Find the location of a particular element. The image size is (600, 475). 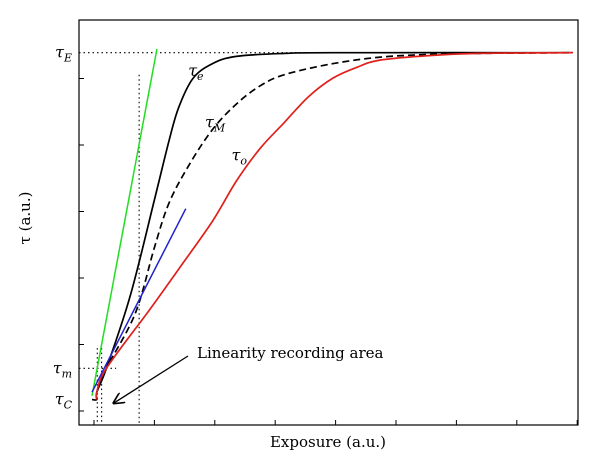

y-axis-label: τ (a.u.) is located at coordinates (25, 218).